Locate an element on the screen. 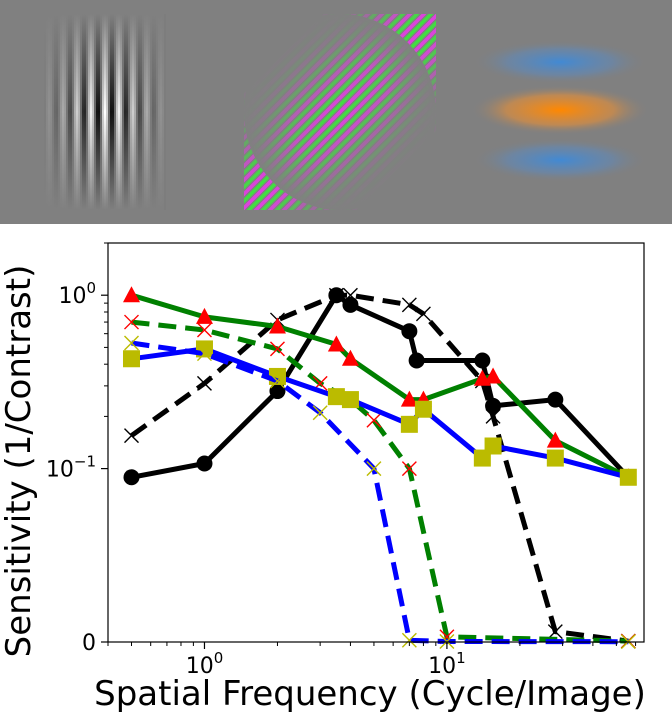  y-tick-label: 10⁰ is located at coordinates (77, 294).